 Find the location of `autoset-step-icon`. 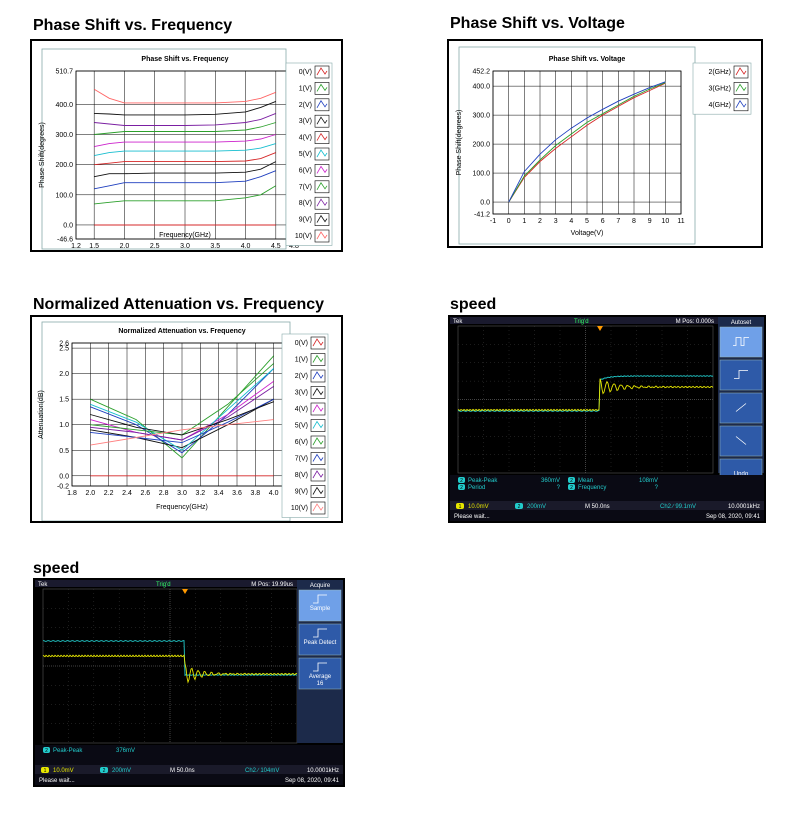

autoset-step-icon is located at coordinates (741, 374).